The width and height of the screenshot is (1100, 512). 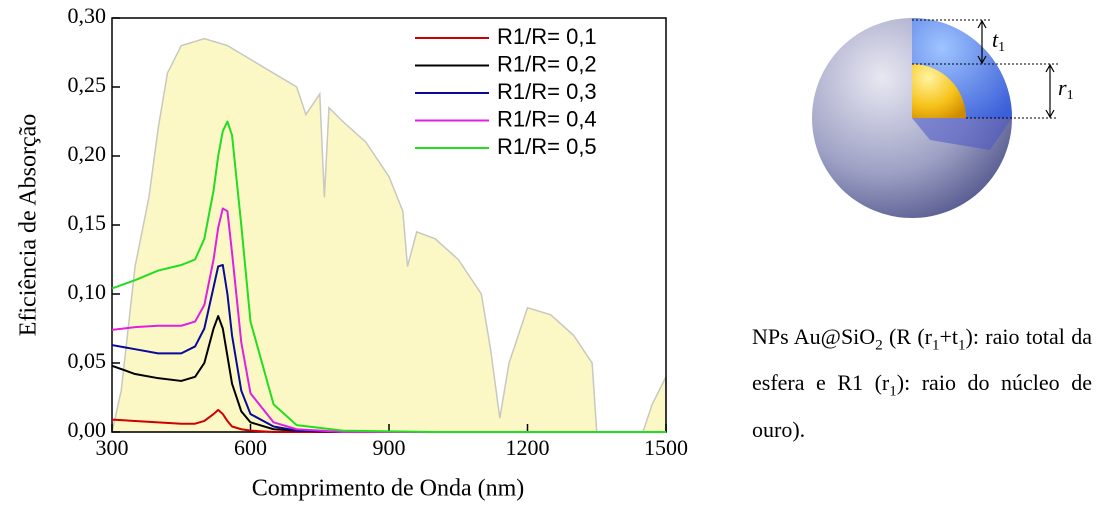 I want to click on legend-label: R1/R= 0,4, so click(x=547, y=118).